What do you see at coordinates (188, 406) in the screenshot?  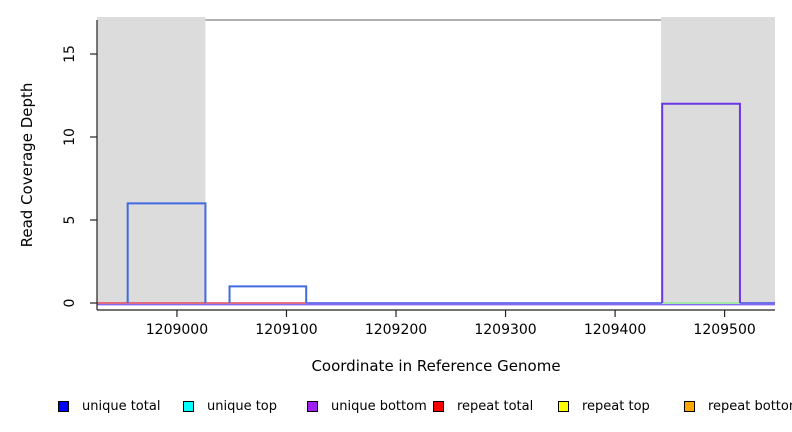 I see `unique-top-swatch-icon` at bounding box center [188, 406].